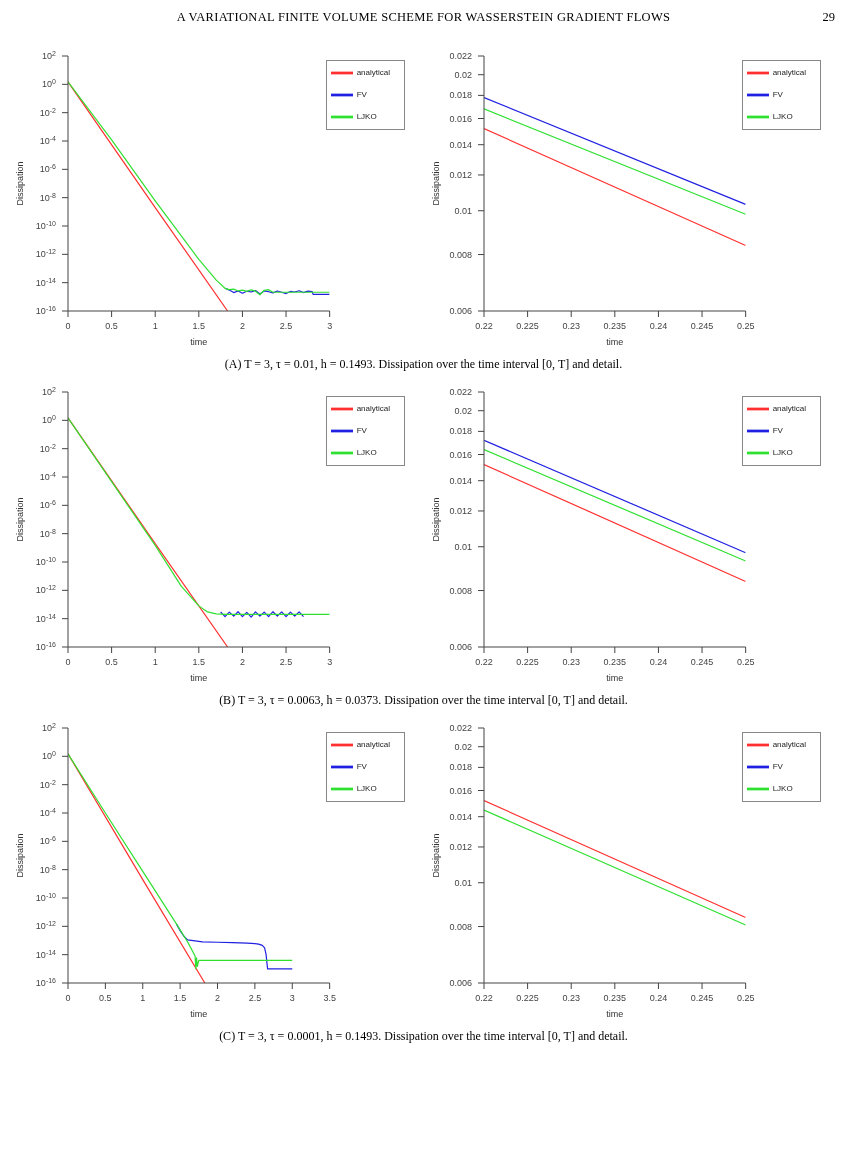 This screenshot has height=1159, width=847. Describe the element at coordinates (330, 326) in the screenshot. I see `x-tick-label: 3` at that location.